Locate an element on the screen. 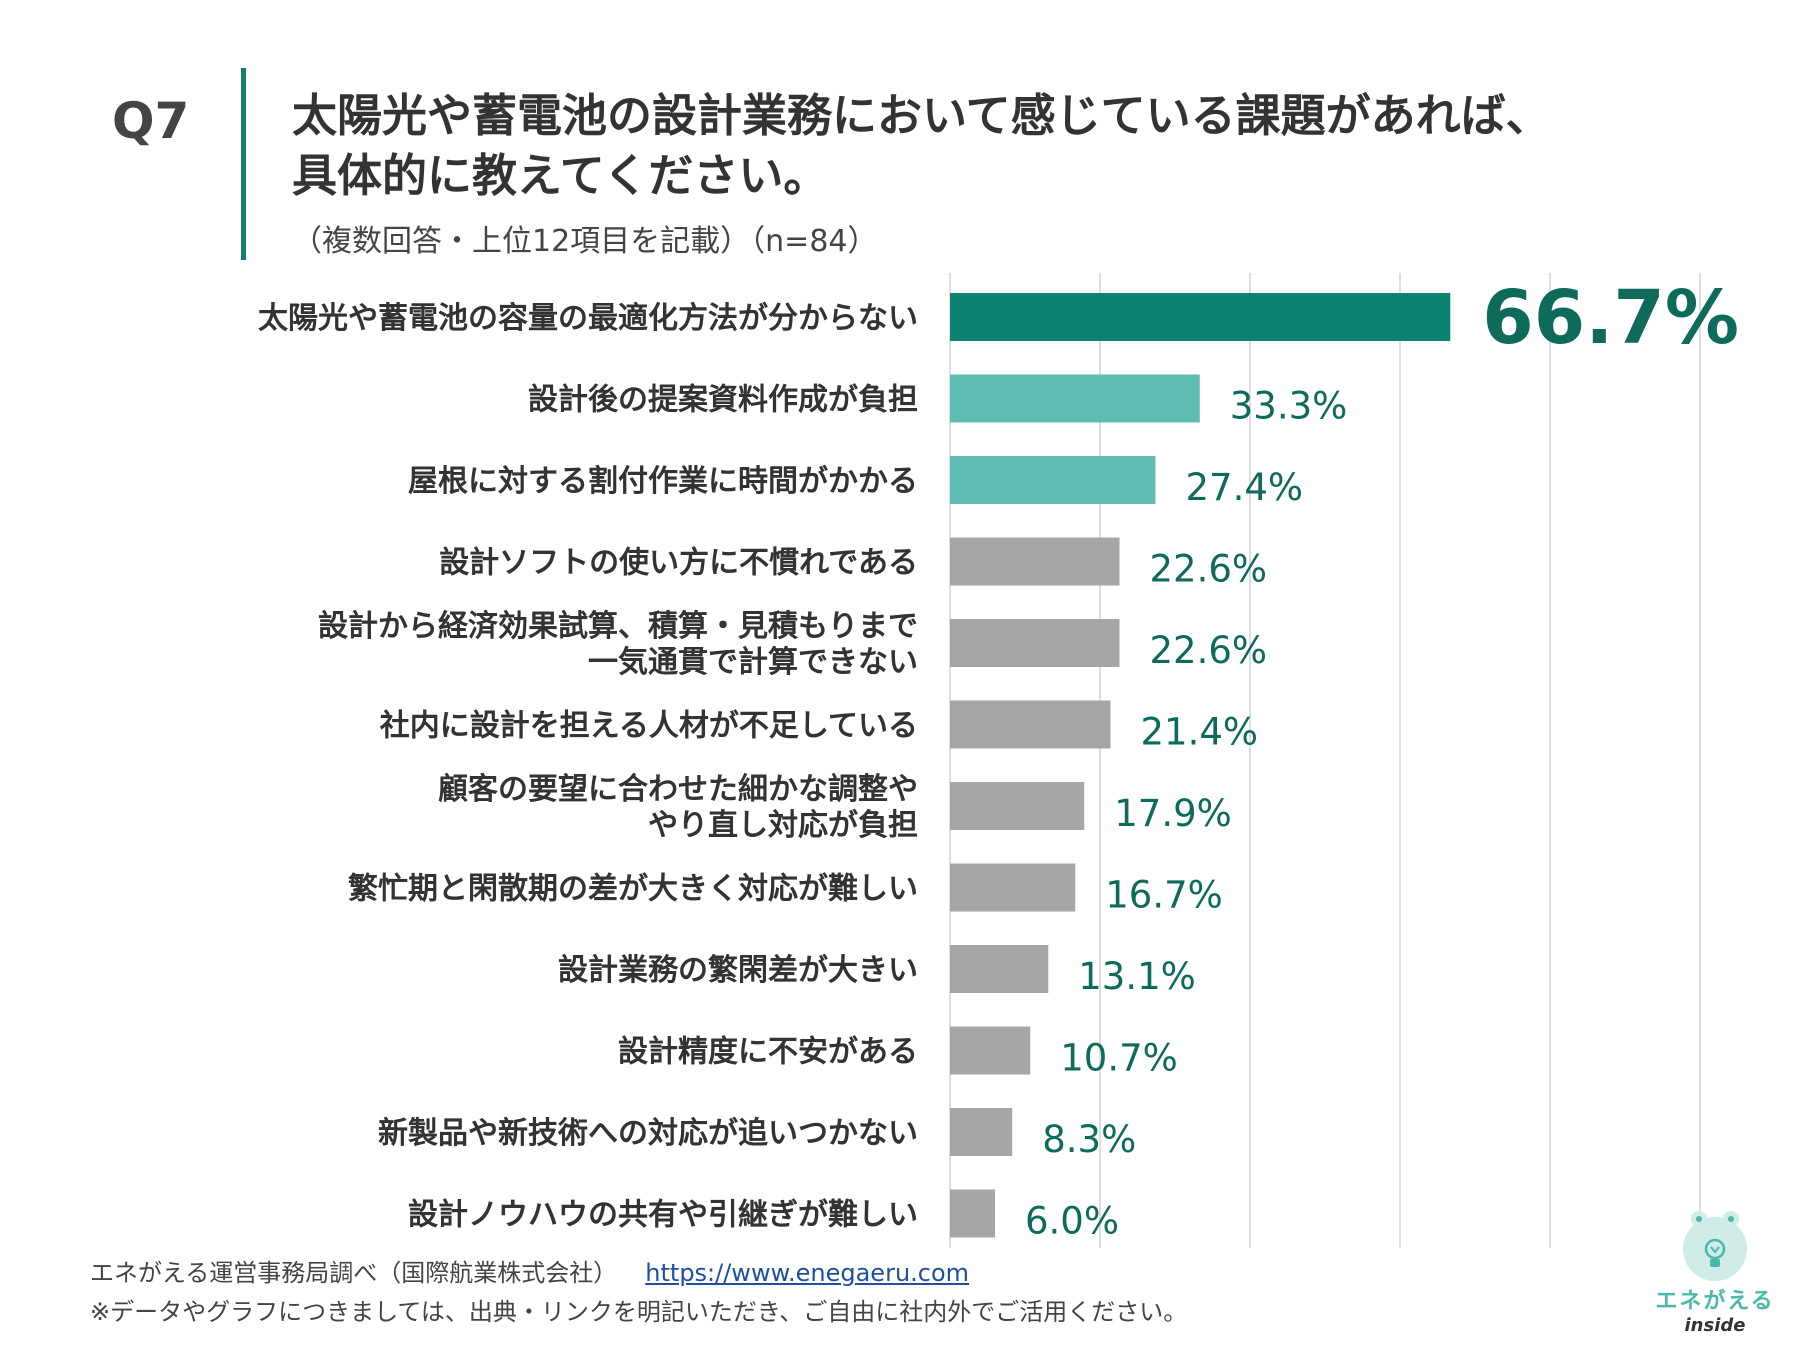 The height and width of the screenshot is (1350, 1800). value-label: 66.7% is located at coordinates (1610, 318).